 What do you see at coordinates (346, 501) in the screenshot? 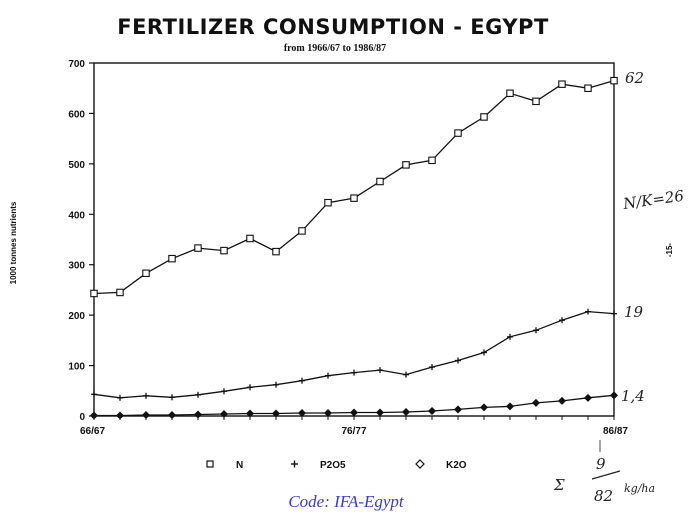
I see `source-caption: Code: IFA-Egypt` at bounding box center [346, 501].